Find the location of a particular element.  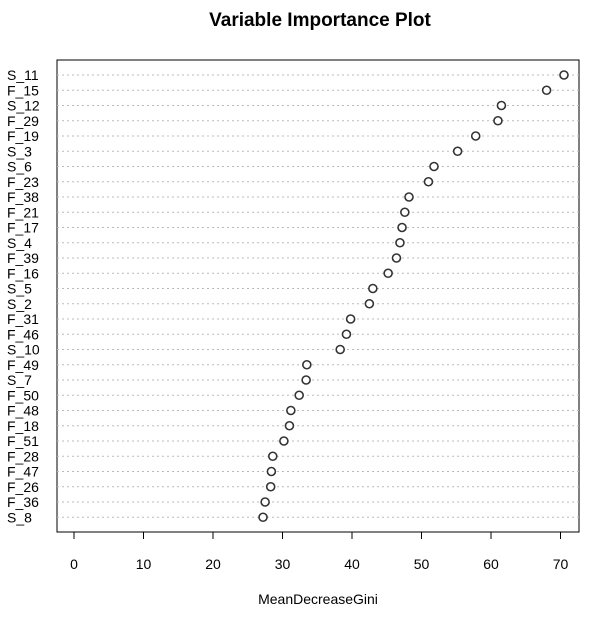

x-tick-label: 70 is located at coordinates (561, 564).